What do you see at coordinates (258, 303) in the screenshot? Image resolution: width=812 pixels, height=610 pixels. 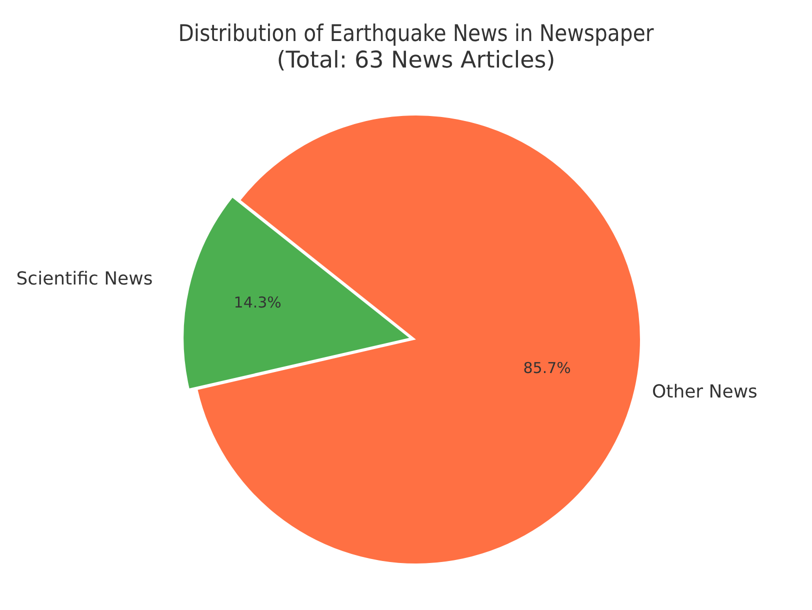 I see `data-label: 14.3%` at bounding box center [258, 303].